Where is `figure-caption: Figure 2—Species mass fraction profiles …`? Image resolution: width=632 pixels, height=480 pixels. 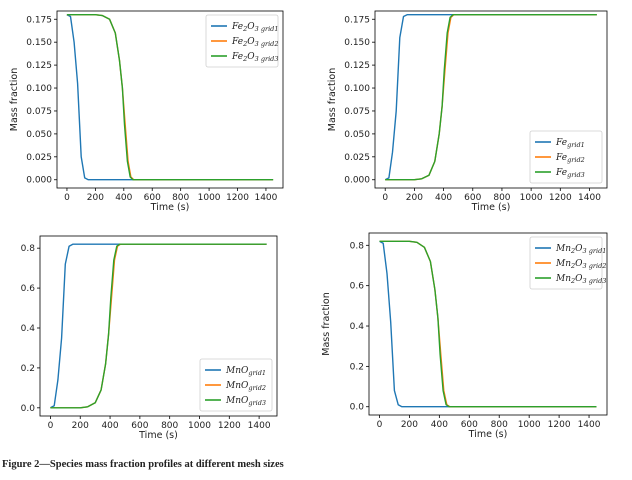 figure-caption: Figure 2—Species mass fraction profiles … is located at coordinates (143, 464).